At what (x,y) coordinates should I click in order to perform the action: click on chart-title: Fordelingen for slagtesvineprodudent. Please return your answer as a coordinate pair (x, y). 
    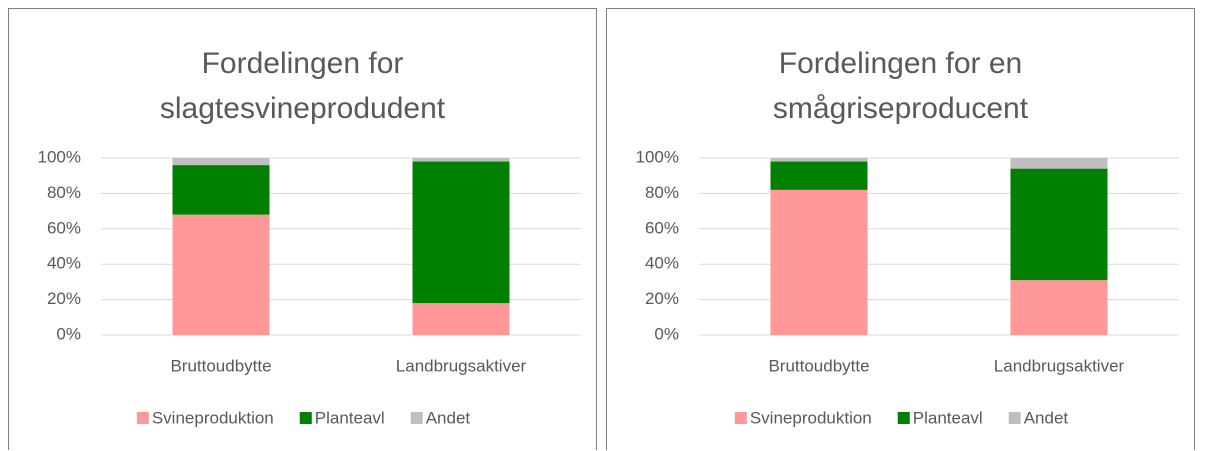
    Looking at the image, I should click on (302, 86).